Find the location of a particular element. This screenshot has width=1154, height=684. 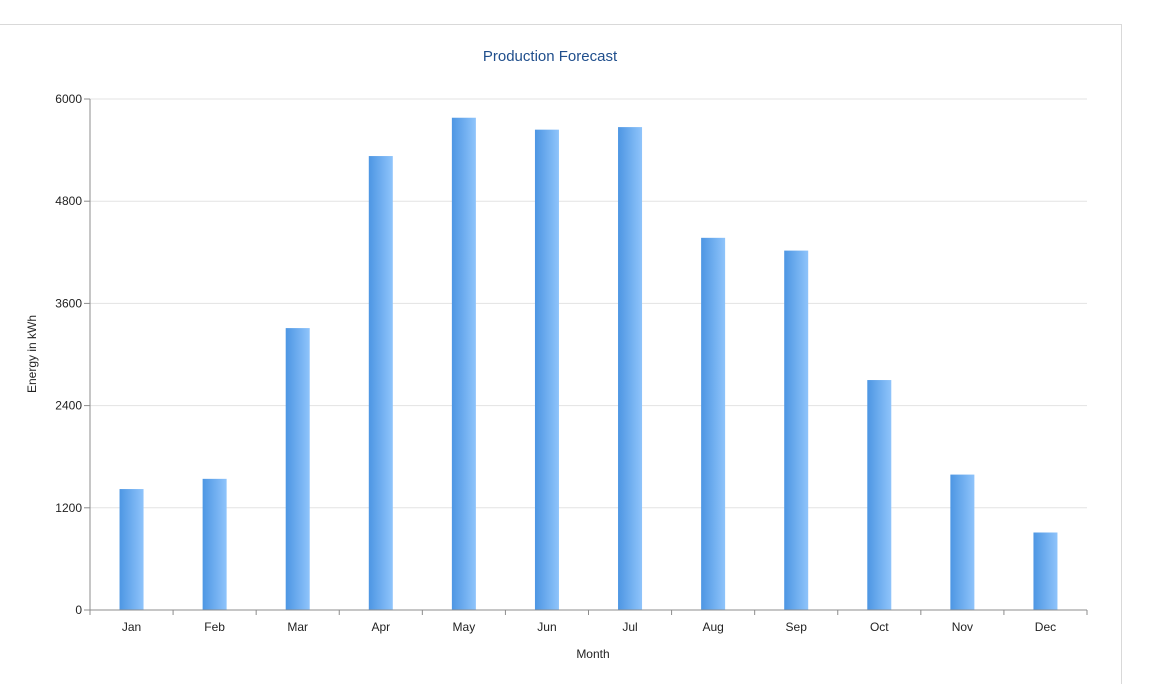

x-tick-label-nov: Nov is located at coordinates (962, 627).